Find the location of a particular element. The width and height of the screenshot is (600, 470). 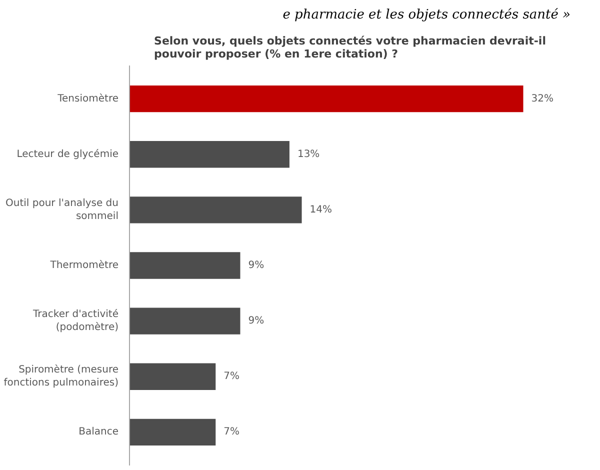

data-label: 13% is located at coordinates (308, 154).